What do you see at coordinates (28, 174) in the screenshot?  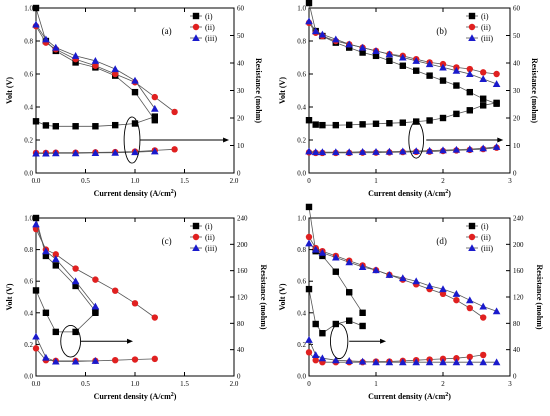 I see `y-tick-label-left: 0.0` at bounding box center [28, 174].